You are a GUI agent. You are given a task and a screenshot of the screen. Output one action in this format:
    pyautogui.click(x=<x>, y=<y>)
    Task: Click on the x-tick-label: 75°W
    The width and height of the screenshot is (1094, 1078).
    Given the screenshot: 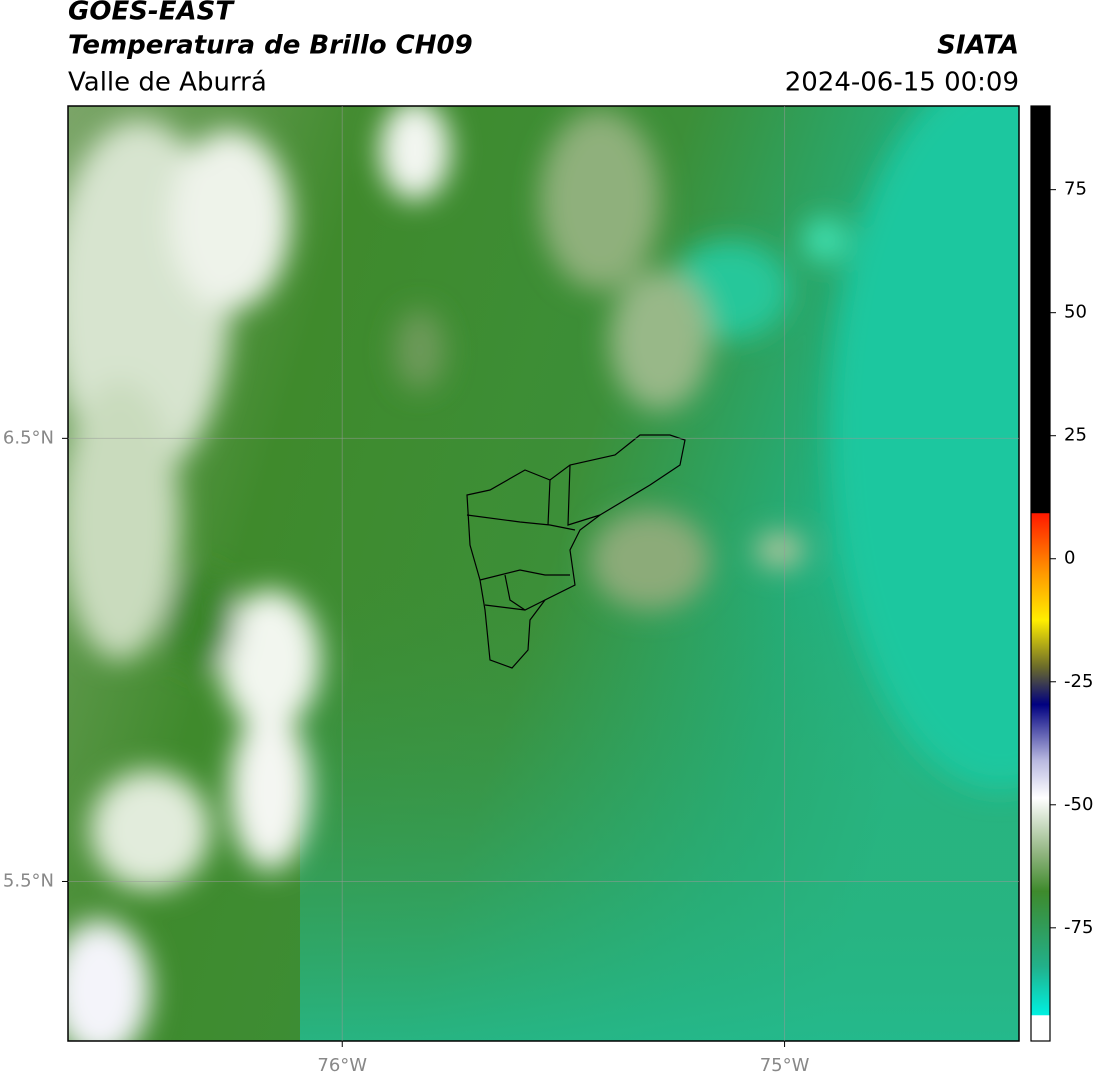 What is the action you would take?
    pyautogui.click(x=785, y=1065)
    